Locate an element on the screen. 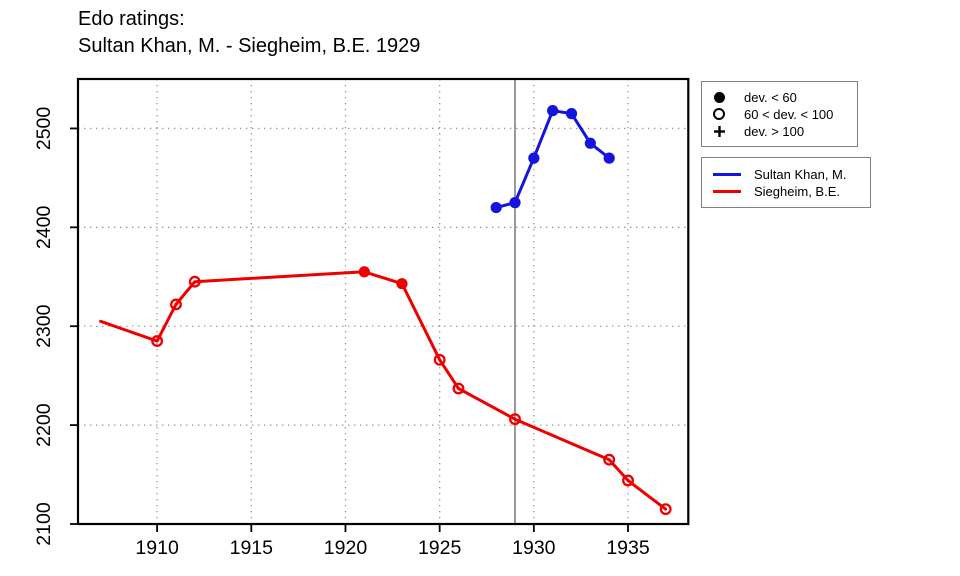 This screenshot has width=960, height=576. legend-row-dev-high: dev. > 100 is located at coordinates (779, 131).